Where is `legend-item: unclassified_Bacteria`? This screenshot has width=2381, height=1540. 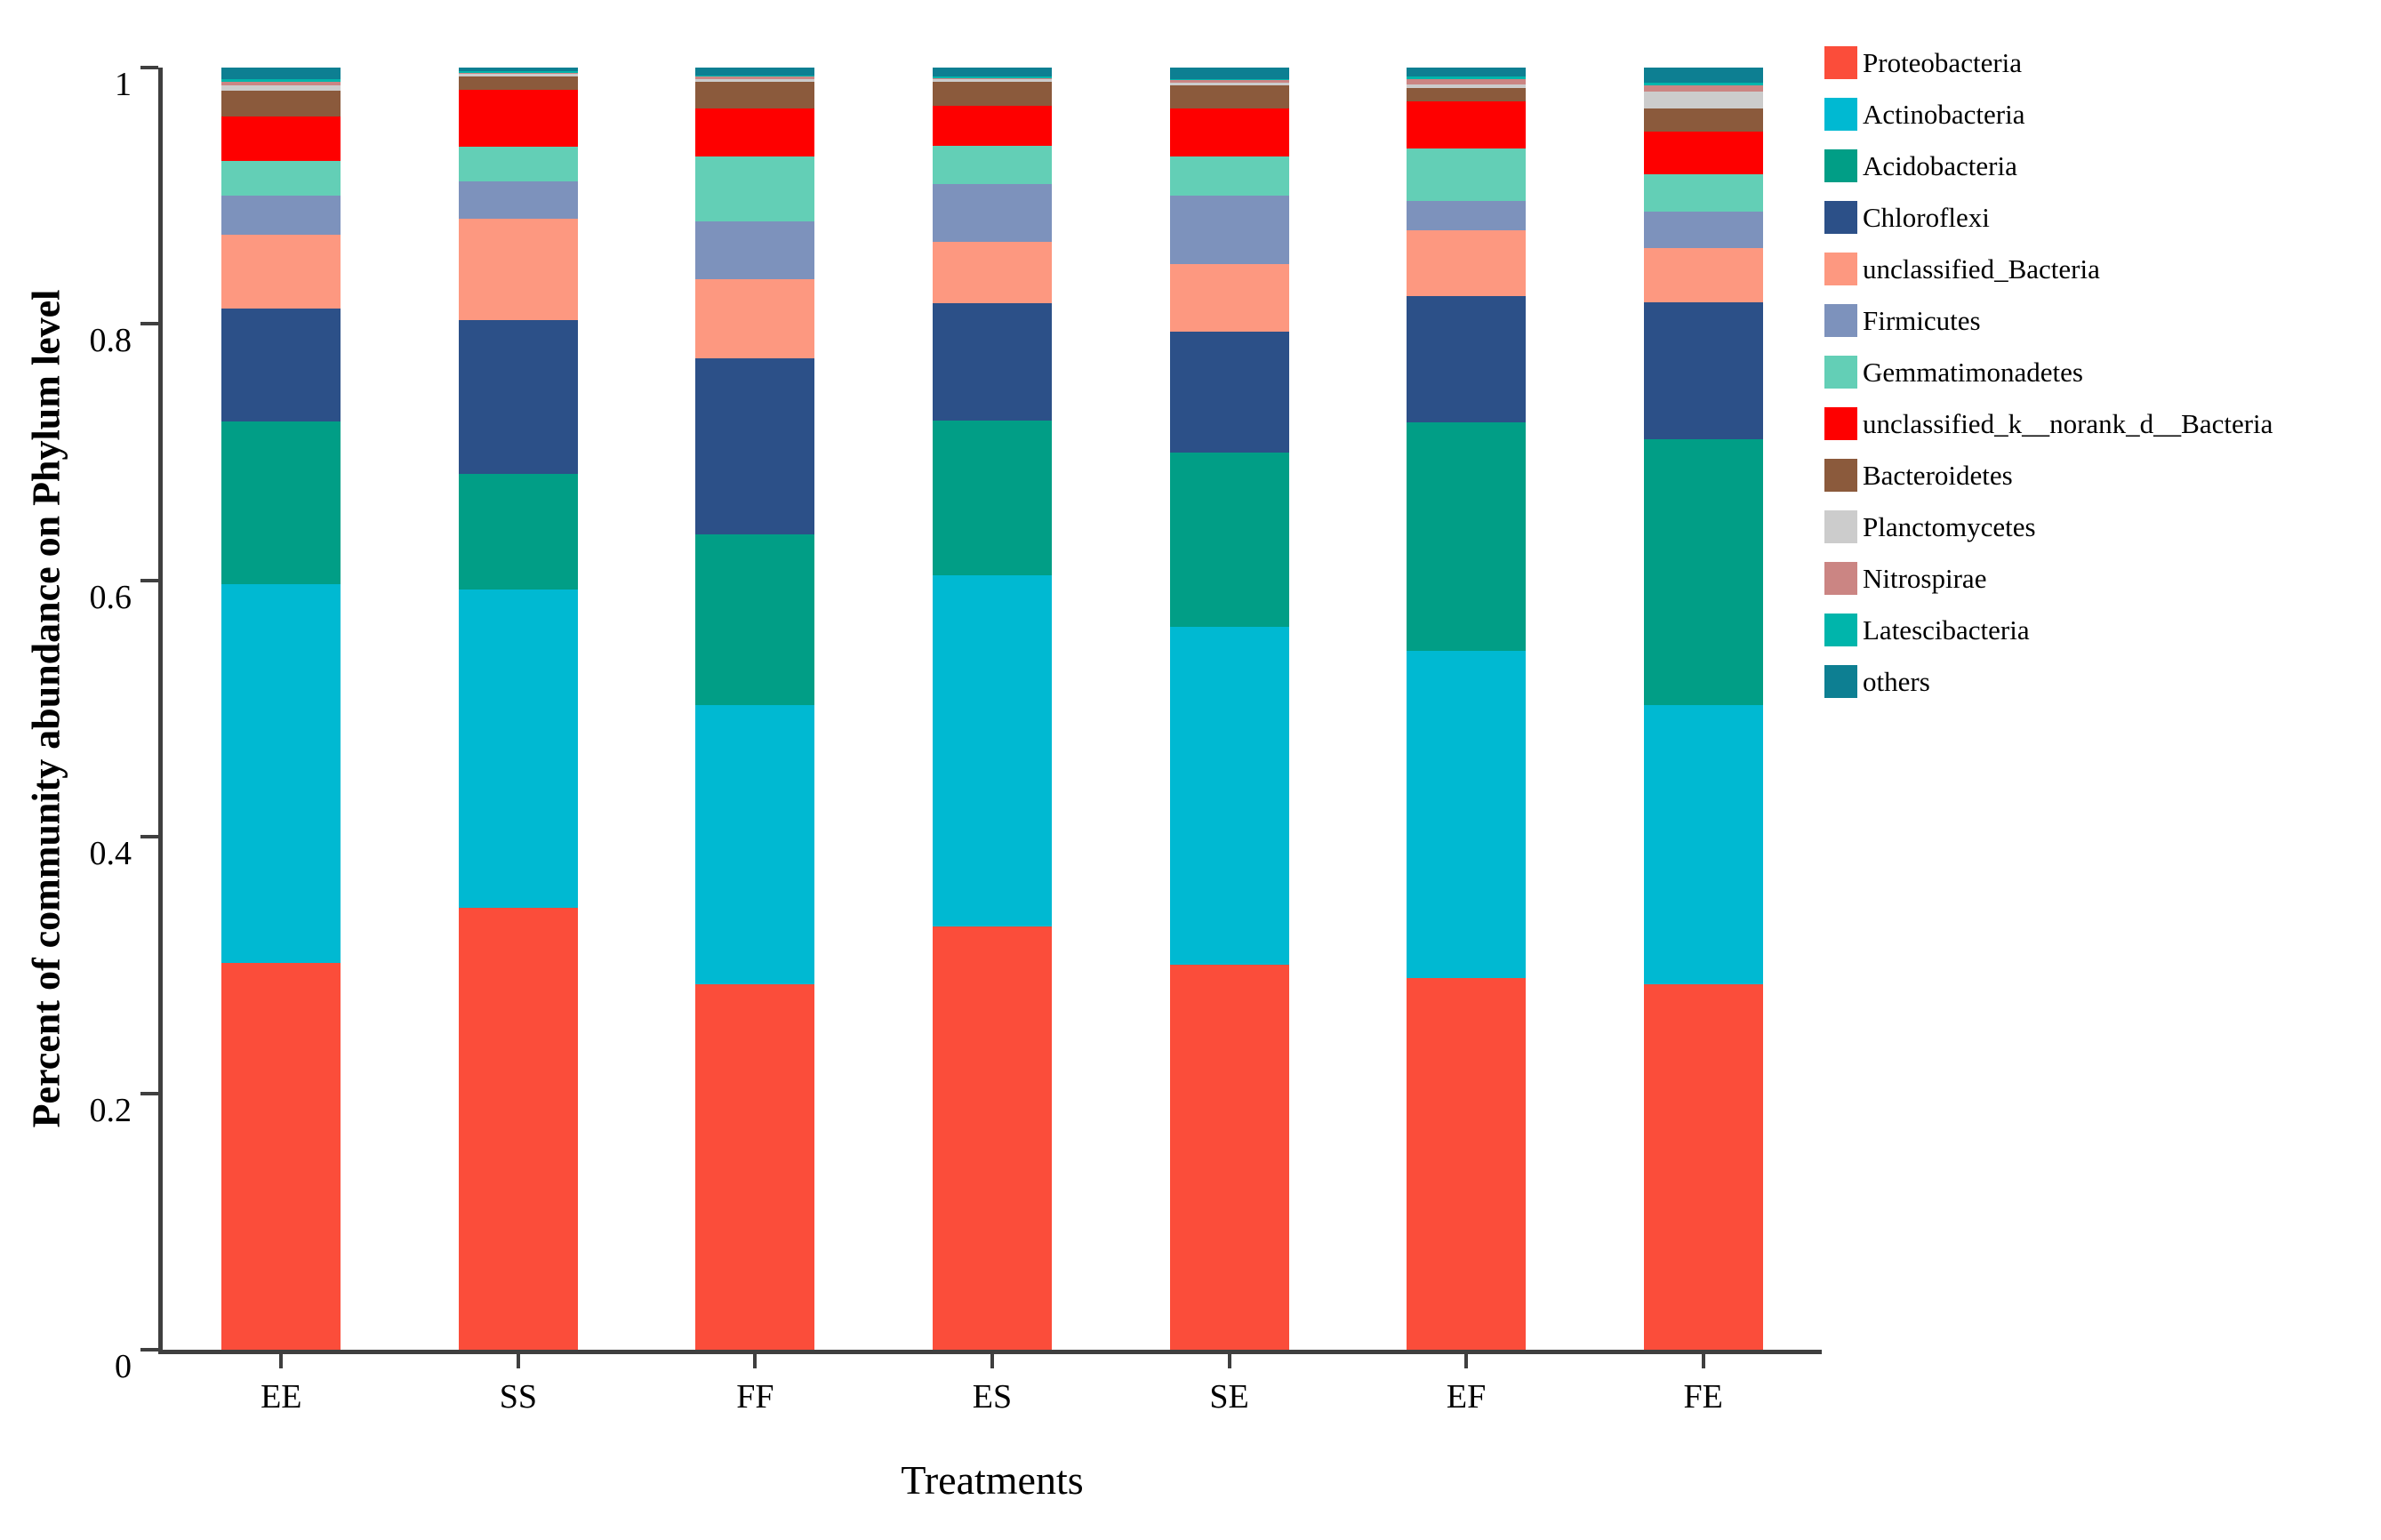 legend-item: unclassified_Bacteria is located at coordinates (2048, 269).